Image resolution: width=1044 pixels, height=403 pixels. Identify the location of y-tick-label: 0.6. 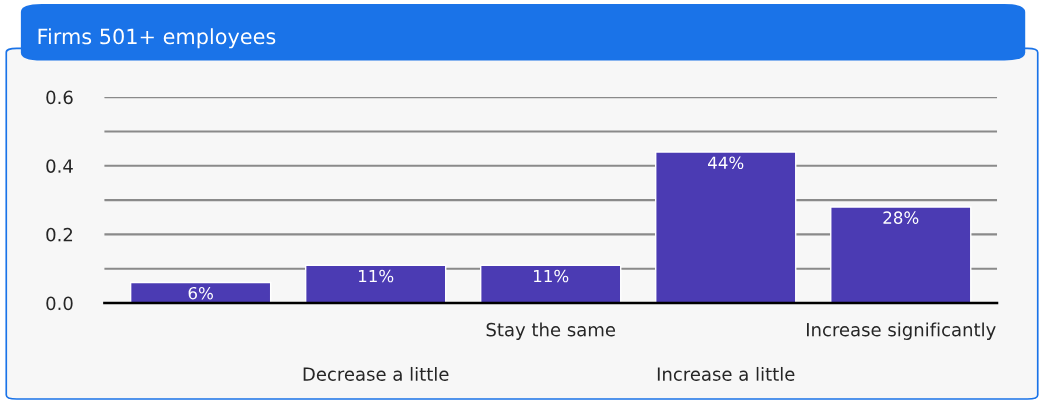
(59, 97).